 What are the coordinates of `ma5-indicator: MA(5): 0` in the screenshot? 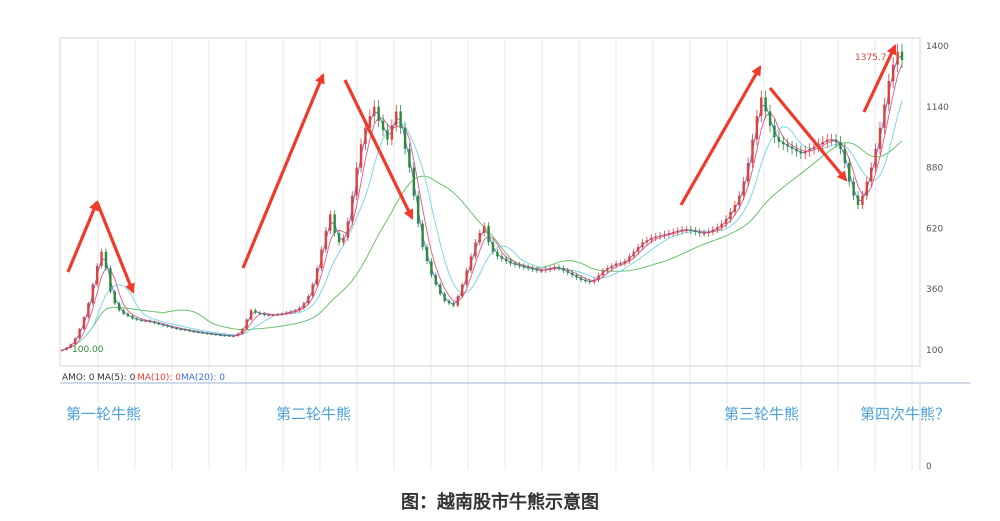 It's located at (116, 378).